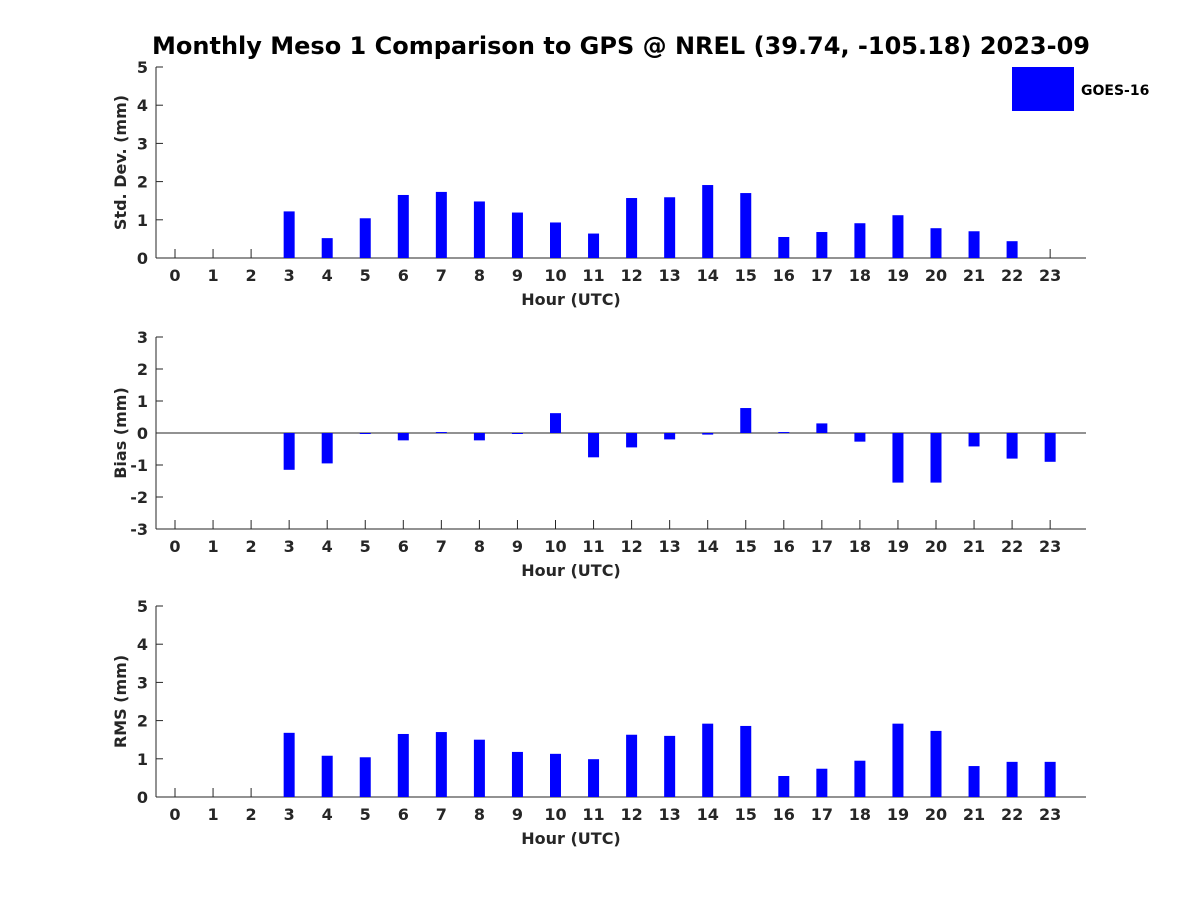 This screenshot has height=900, width=1200. Describe the element at coordinates (571, 299) in the screenshot. I see `x-axis-label: Hour (UTC)` at that location.